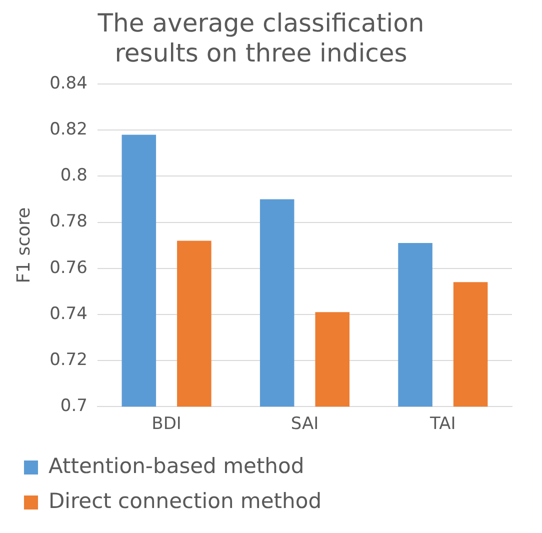 The height and width of the screenshot is (533, 542). What do you see at coordinates (74, 406) in the screenshot?
I see `y-tick-label: 0.7` at bounding box center [74, 406].